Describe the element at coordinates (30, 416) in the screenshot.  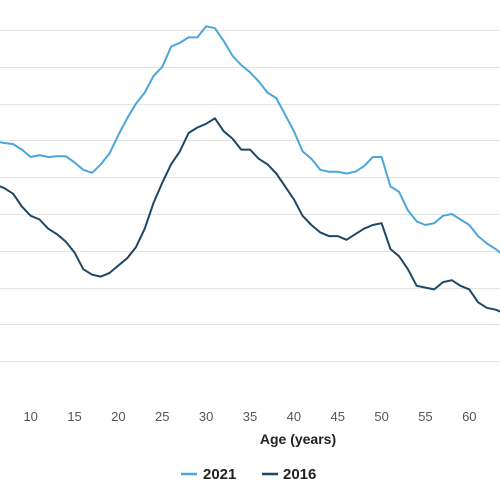
I see `x-tick-label: 10` at that location.